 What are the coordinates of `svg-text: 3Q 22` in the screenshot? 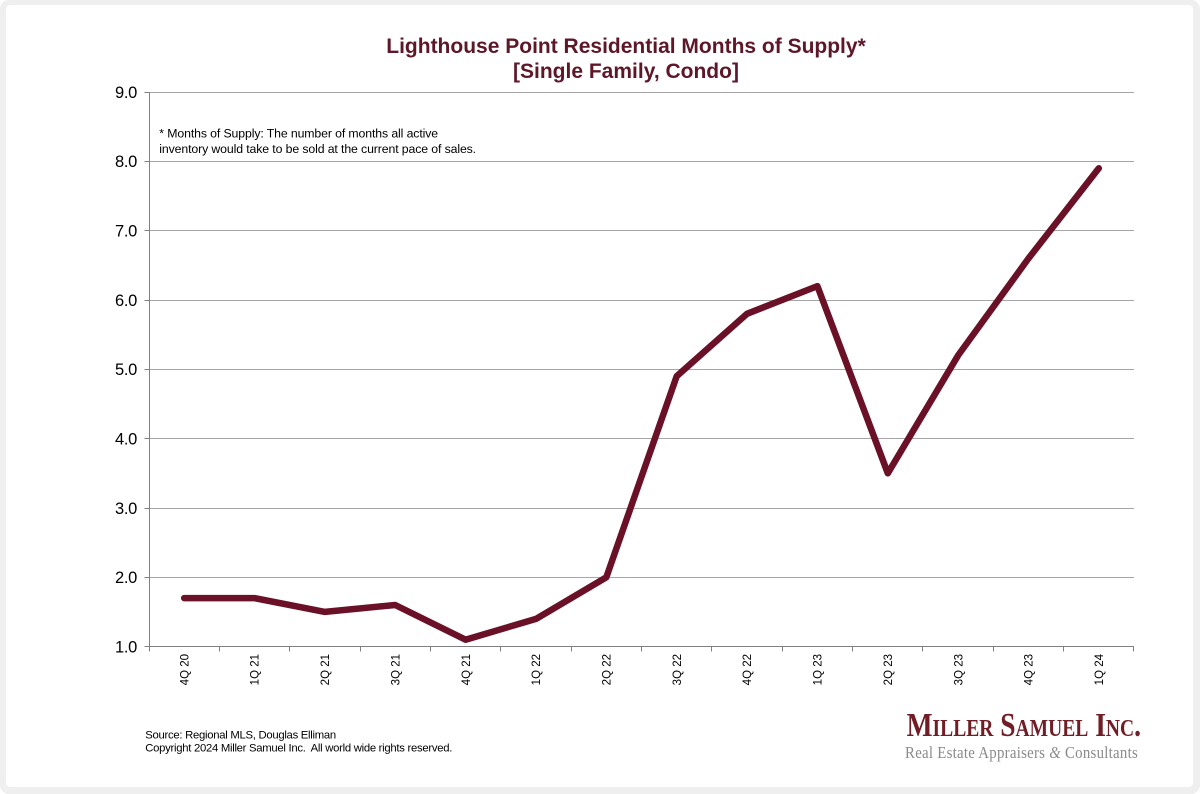 It's located at (678, 669).